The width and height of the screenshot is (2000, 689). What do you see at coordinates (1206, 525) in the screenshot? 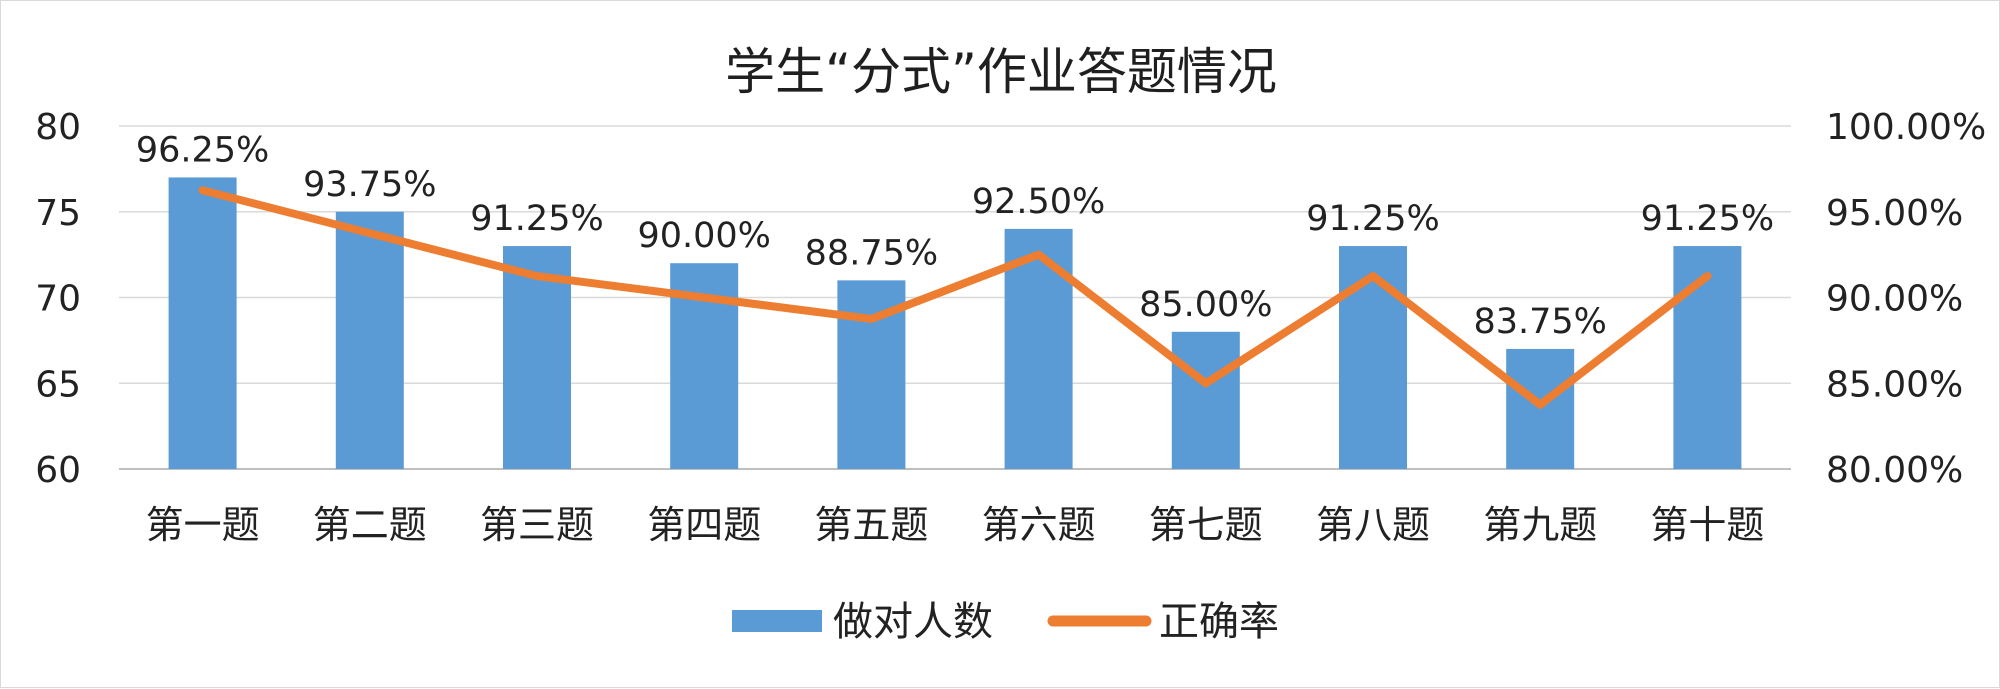
I see `x-tick-label: 第七题` at bounding box center [1206, 525].